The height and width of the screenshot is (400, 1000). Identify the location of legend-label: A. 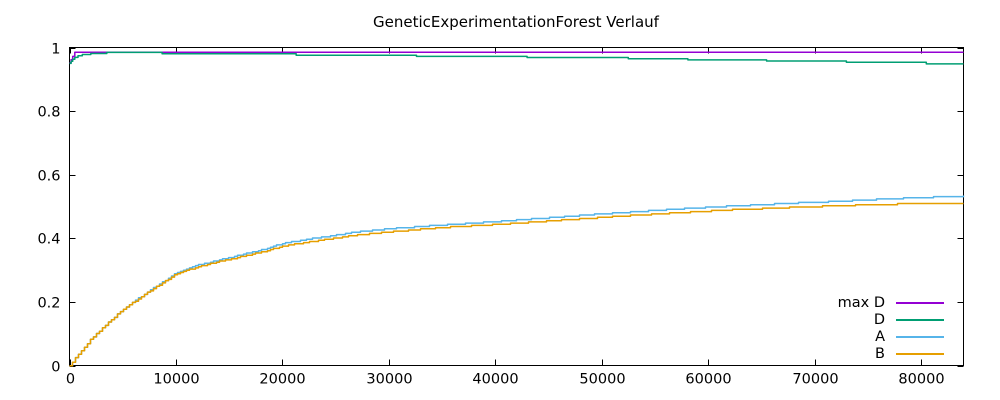
(880, 336).